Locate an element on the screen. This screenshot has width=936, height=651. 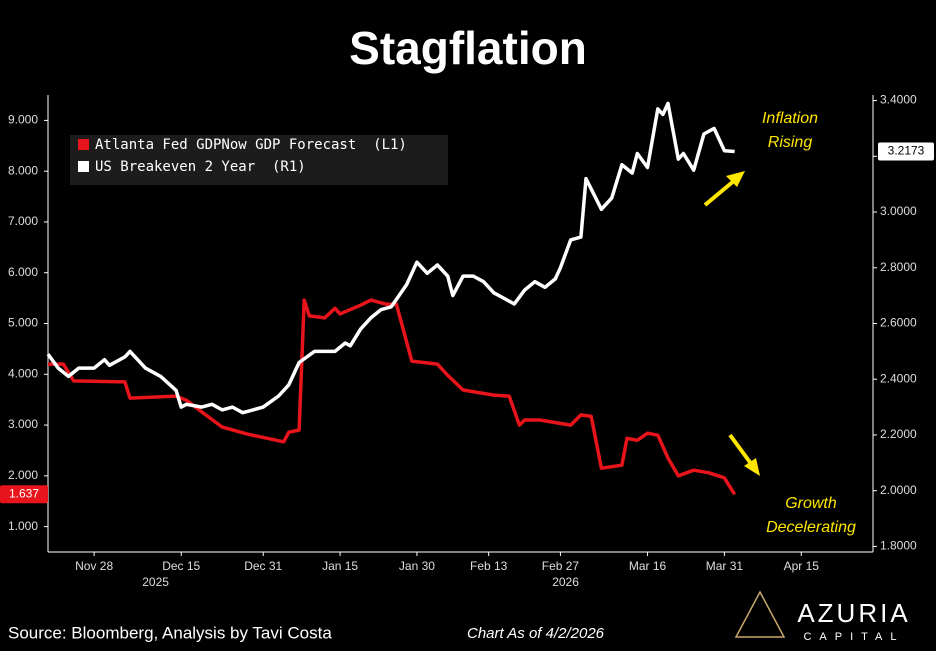
logo: AZURIA CAPITAL is located at coordinates (822, 616).